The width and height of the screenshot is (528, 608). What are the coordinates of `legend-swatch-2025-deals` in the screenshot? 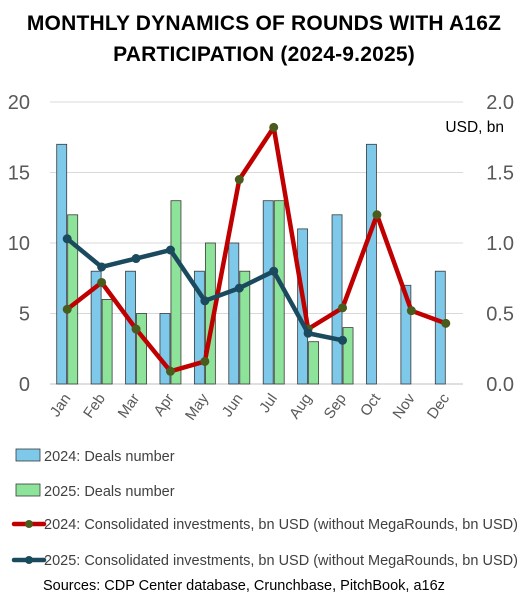 It's located at (28, 490).